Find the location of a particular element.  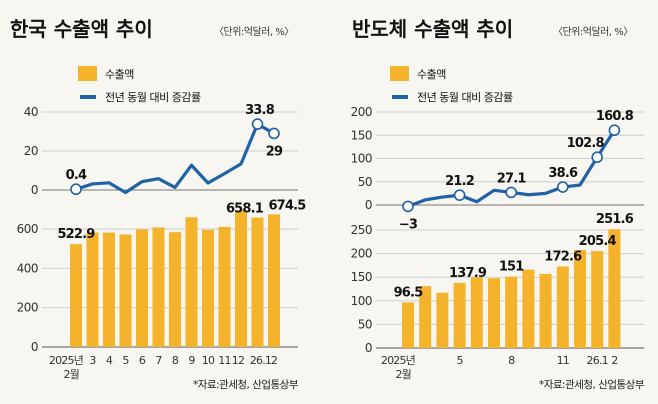

y-tick-label: 600 is located at coordinates (27, 229).